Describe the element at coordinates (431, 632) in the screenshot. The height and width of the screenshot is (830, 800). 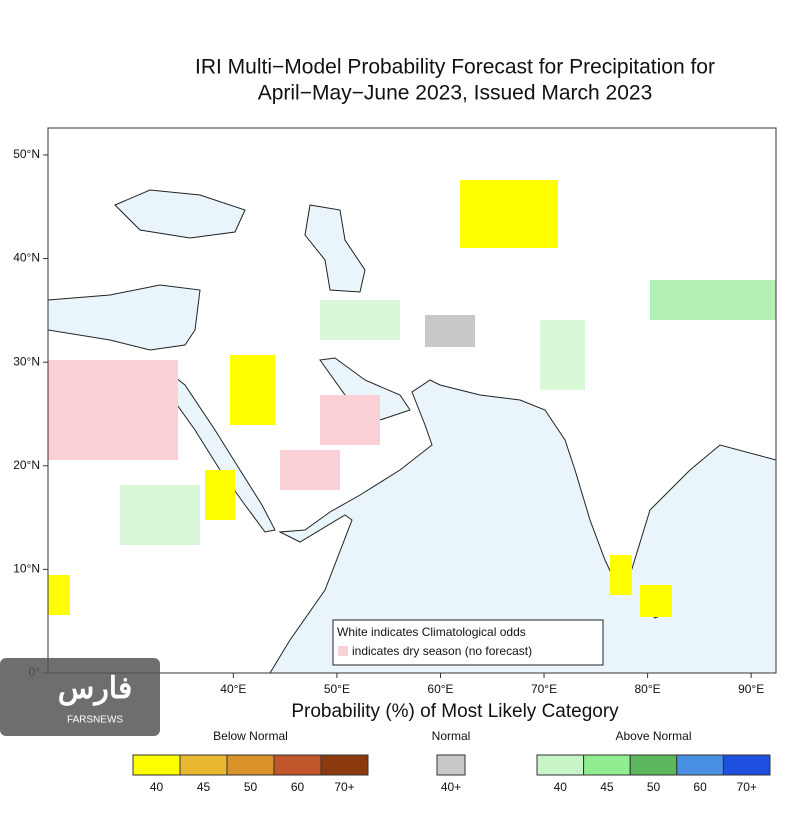
I see `note-line: White indicates Climatological odds` at that location.